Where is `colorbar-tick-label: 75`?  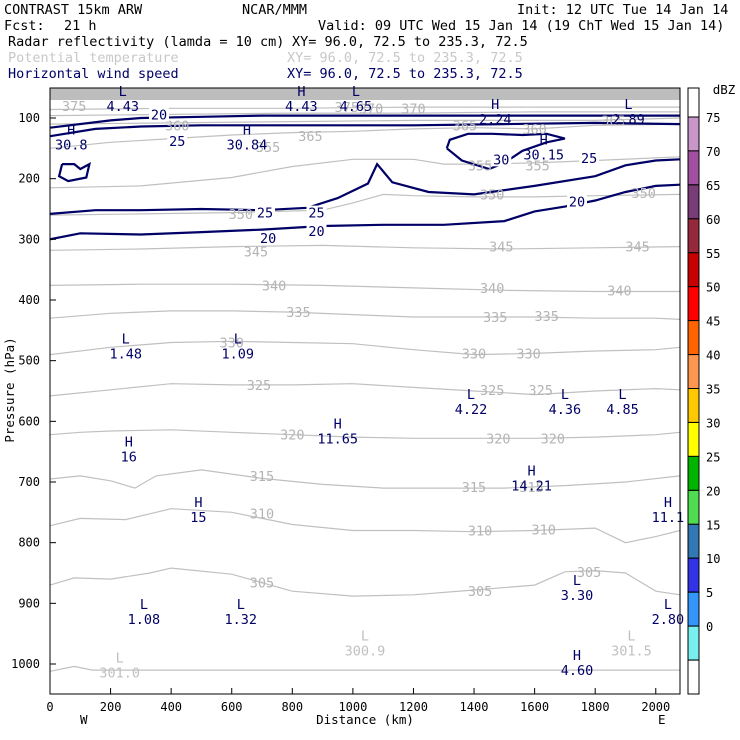 colorbar-tick-label: 75 is located at coordinates (713, 118).